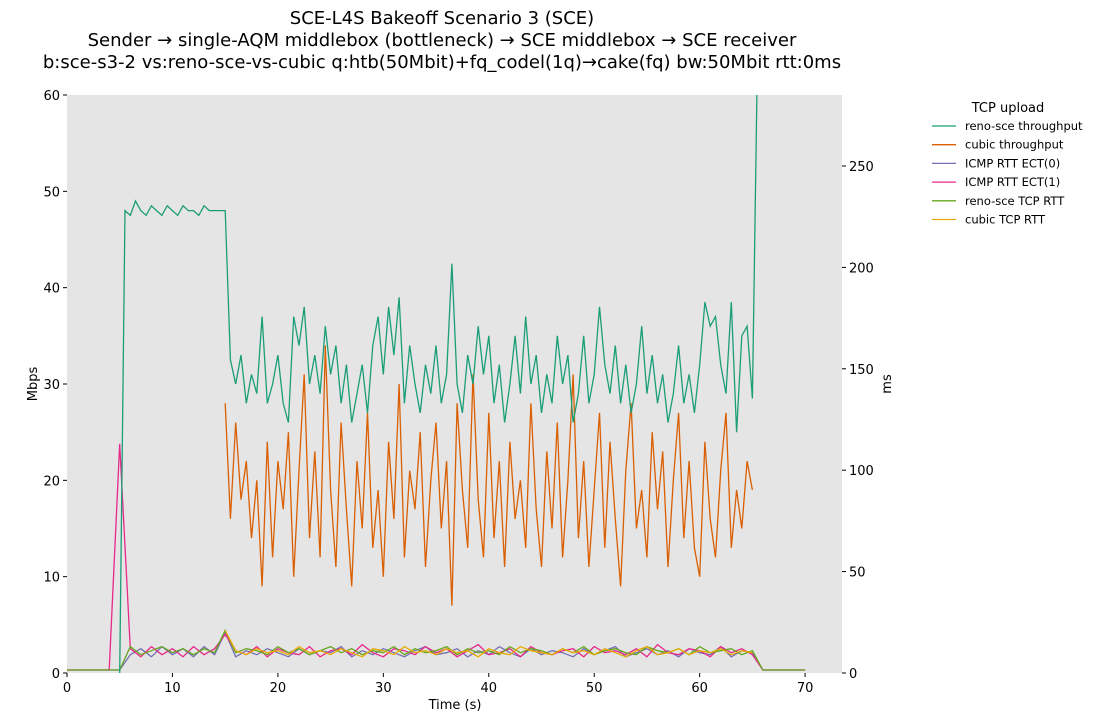  I want to click on y2-tick-label: 250, so click(861, 167).